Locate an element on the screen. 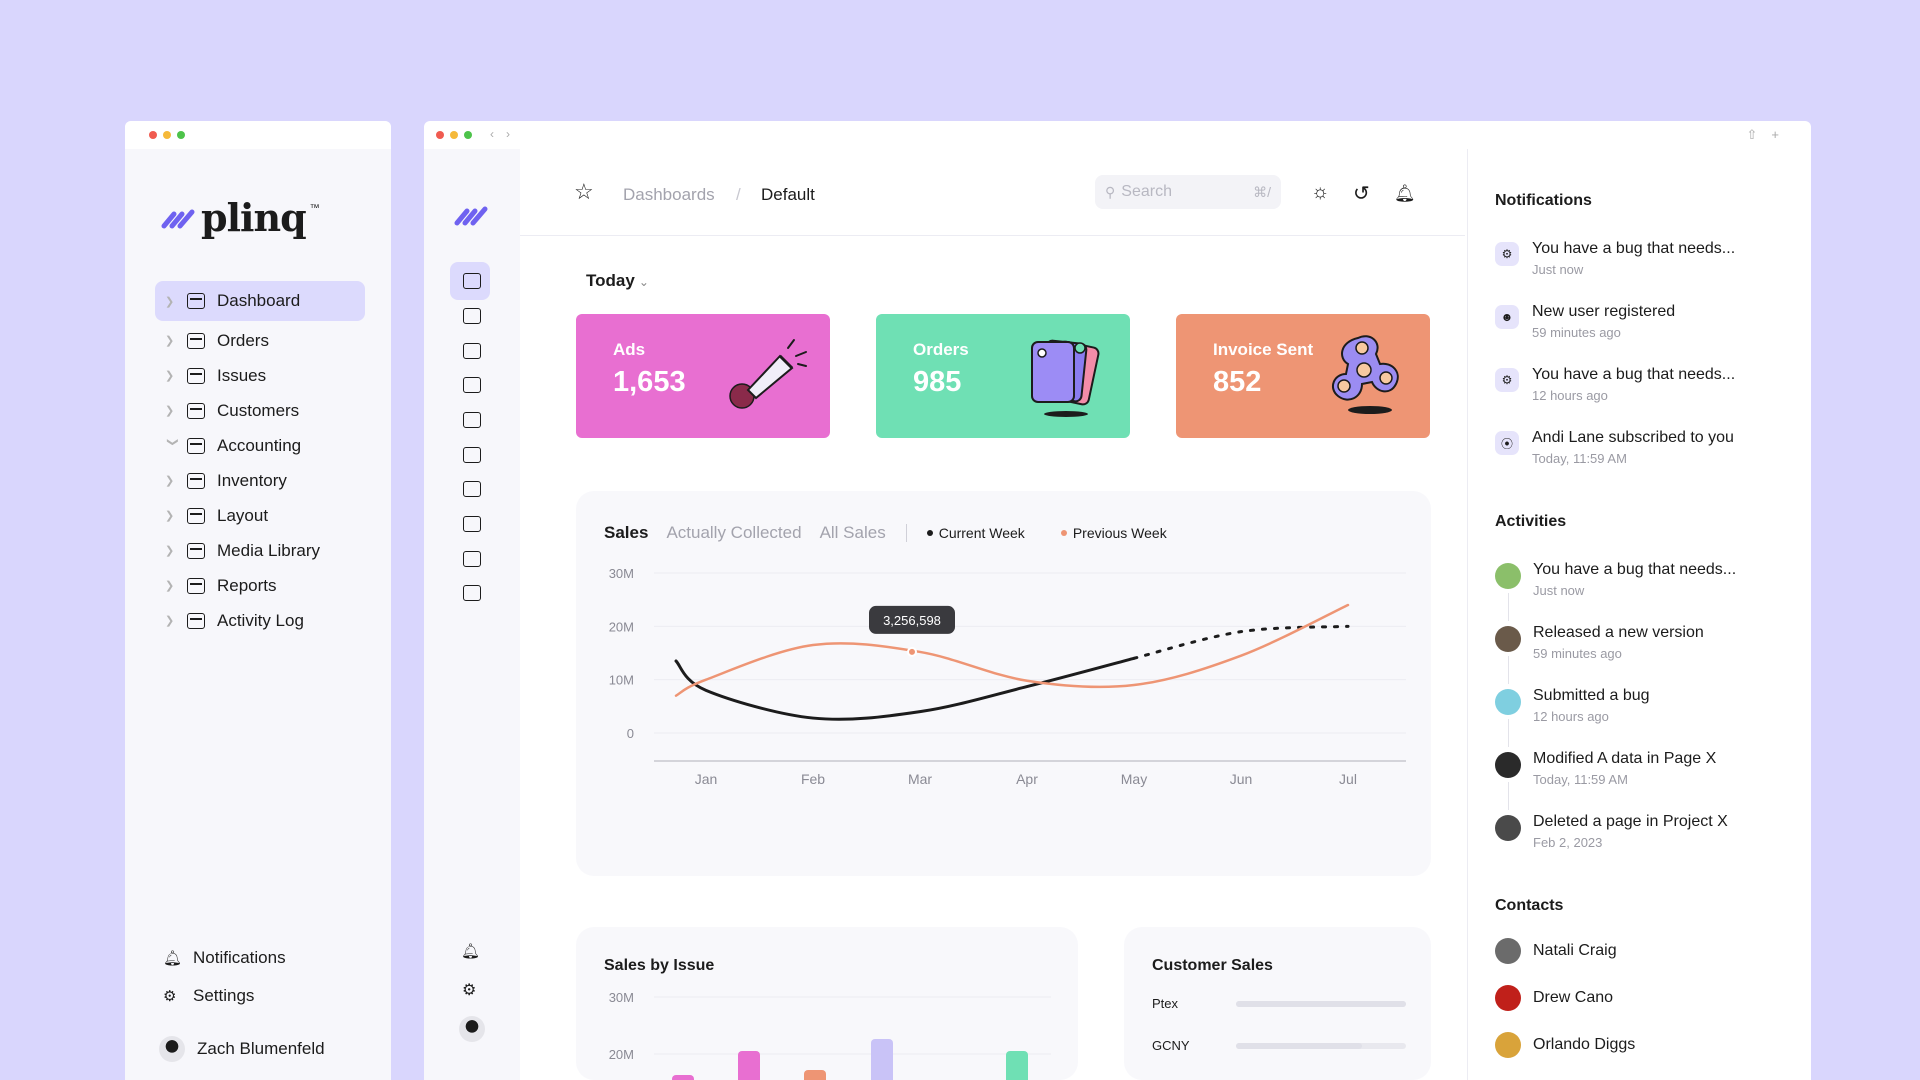  sidebar-item-accounting: ❯ Accounting is located at coordinates (260, 445).